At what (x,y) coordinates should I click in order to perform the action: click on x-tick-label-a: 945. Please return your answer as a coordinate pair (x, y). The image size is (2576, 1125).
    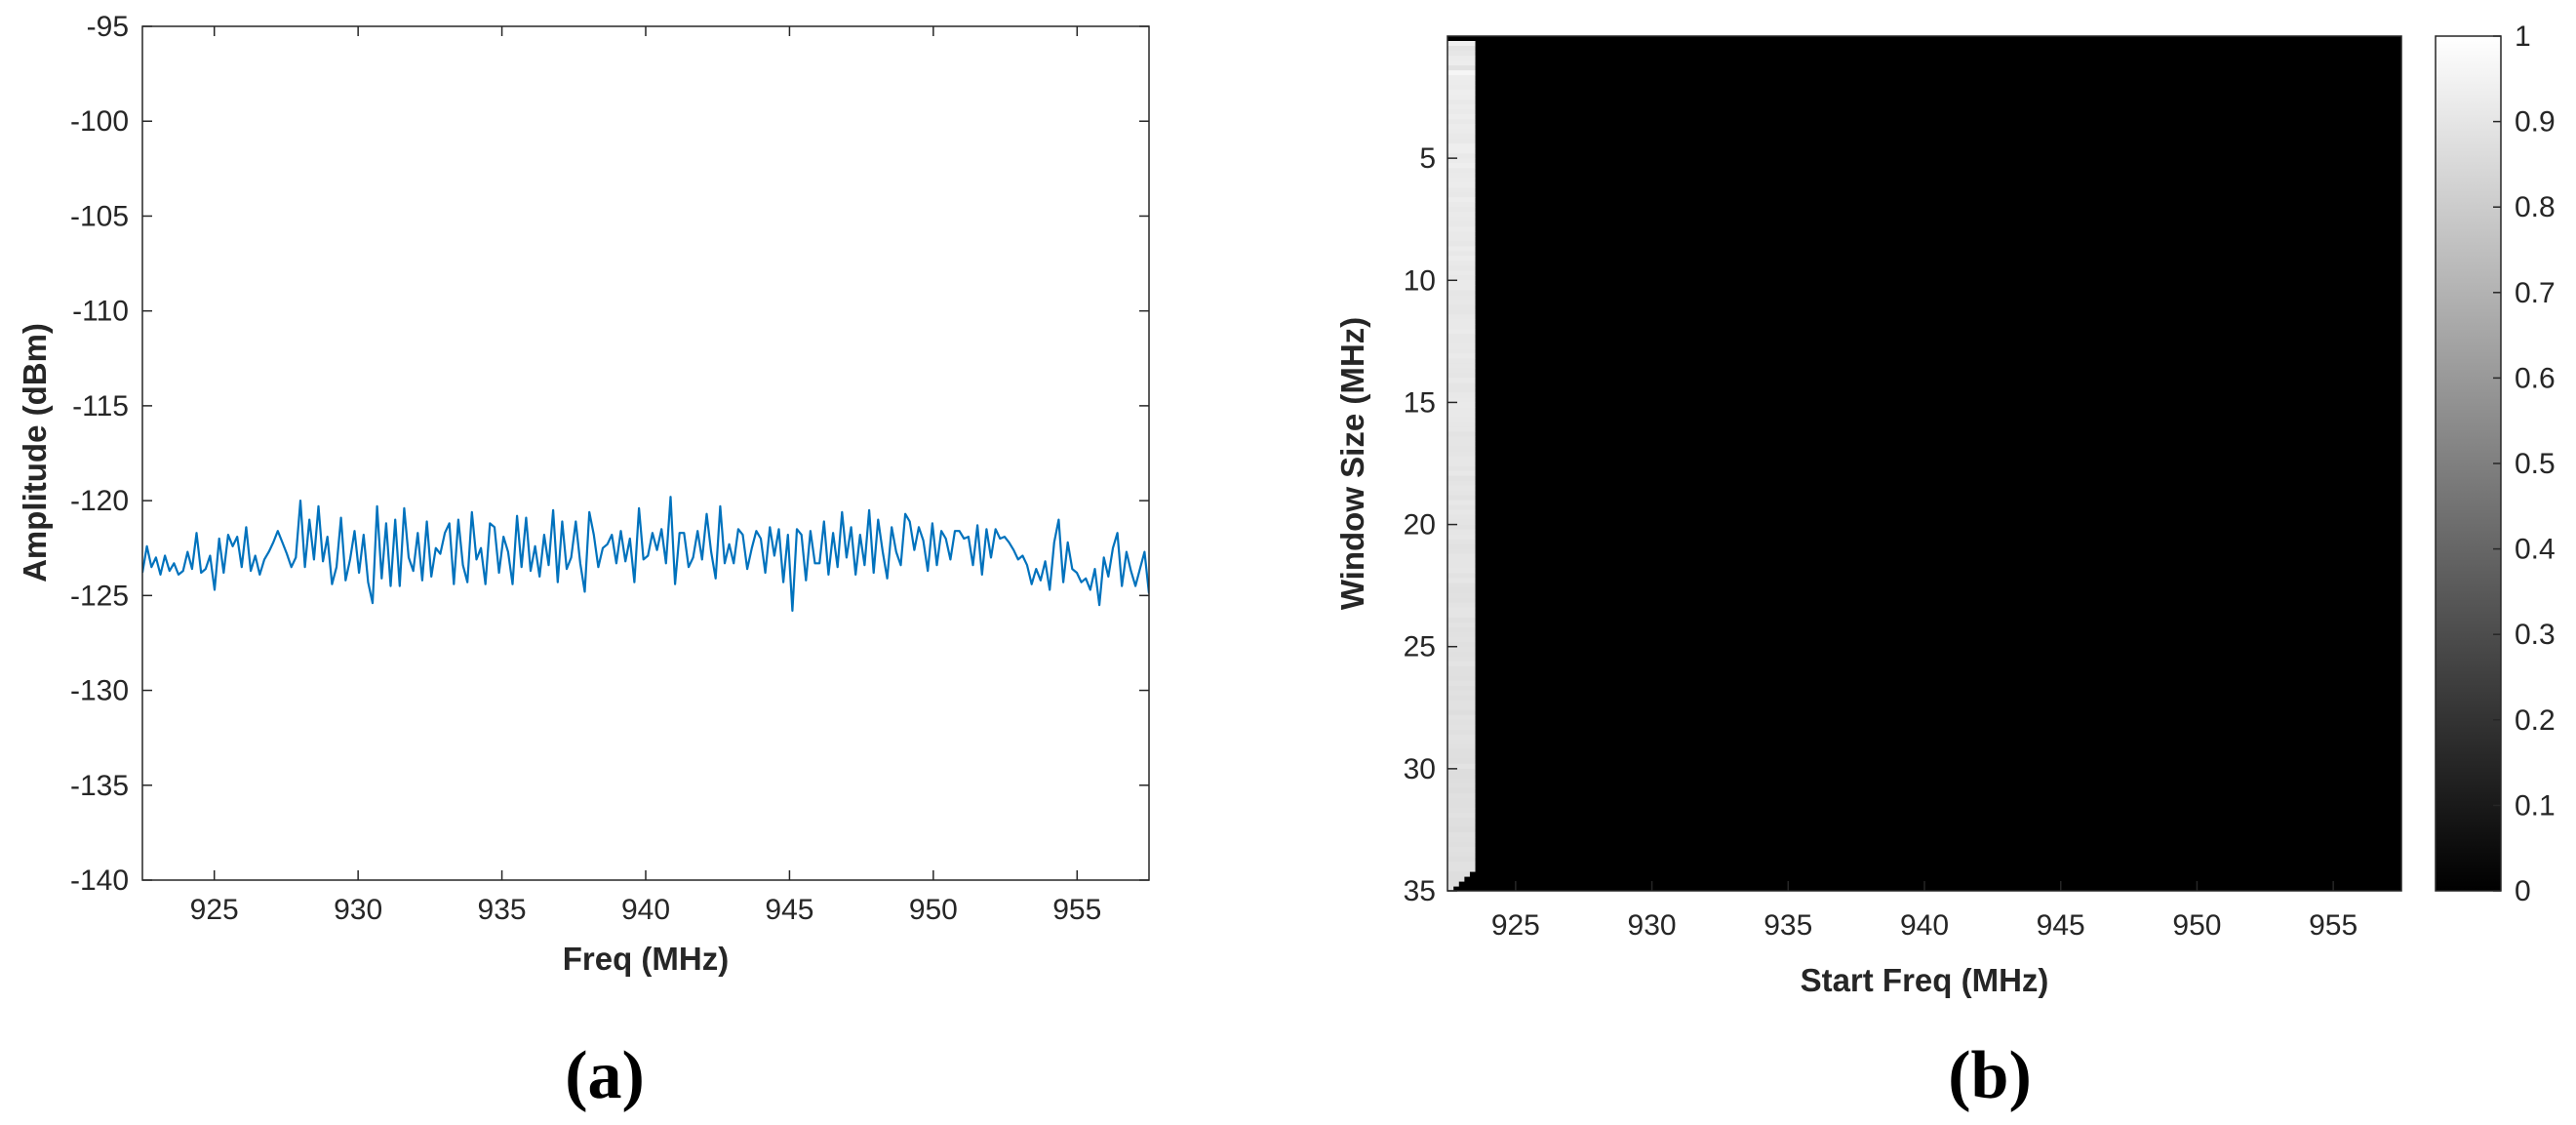
    Looking at the image, I should click on (789, 910).